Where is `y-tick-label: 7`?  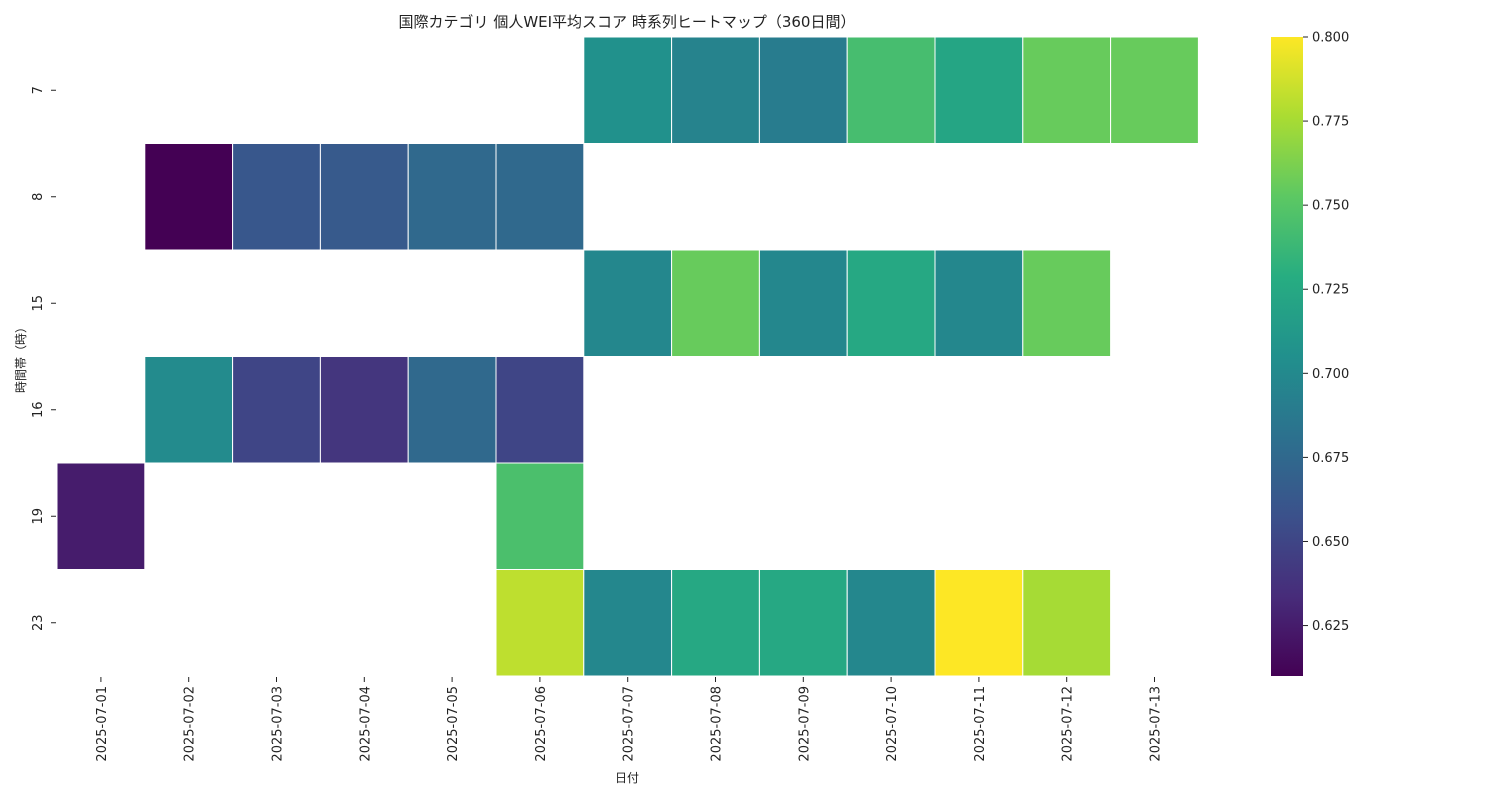 y-tick-label: 7 is located at coordinates (38, 90).